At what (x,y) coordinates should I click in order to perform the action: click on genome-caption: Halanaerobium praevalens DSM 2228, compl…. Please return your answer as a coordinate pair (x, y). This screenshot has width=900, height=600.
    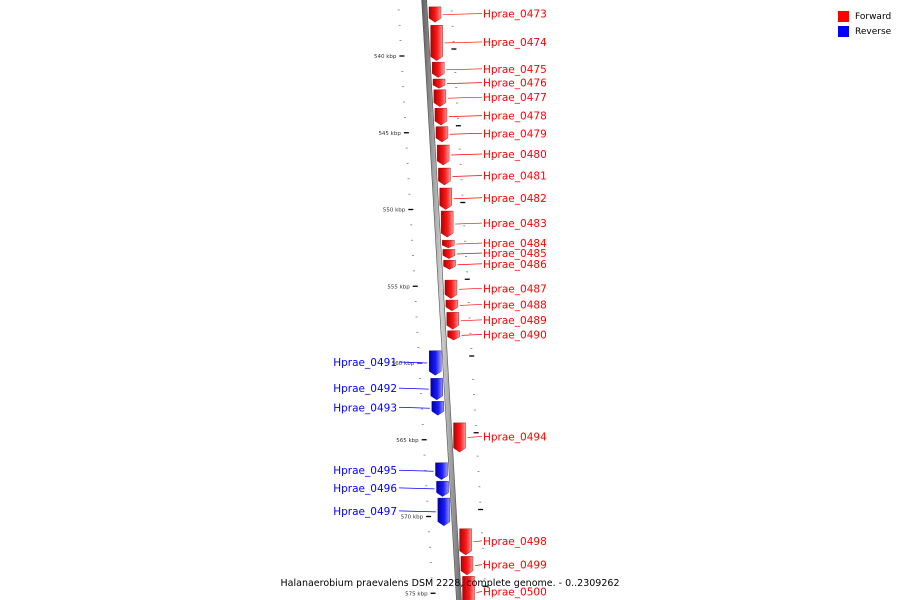
    Looking at the image, I should click on (450, 583).